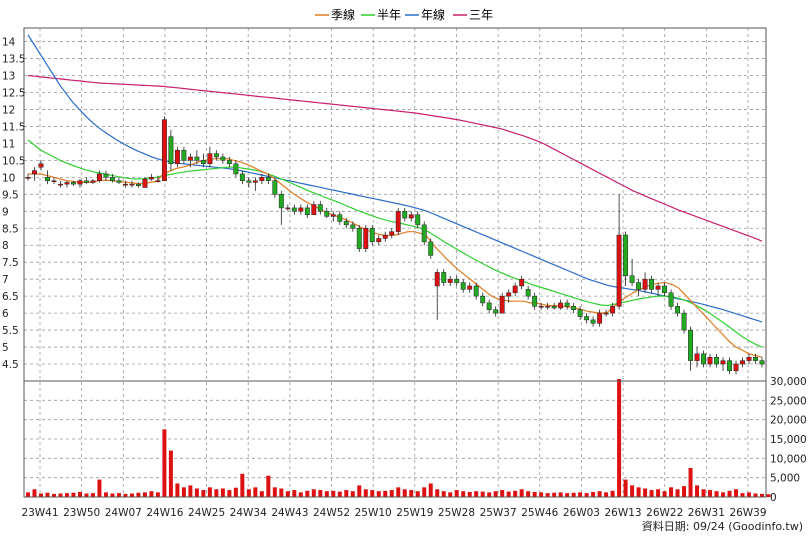  I want to click on legend-label-quarter: 季線, so click(343, 14).